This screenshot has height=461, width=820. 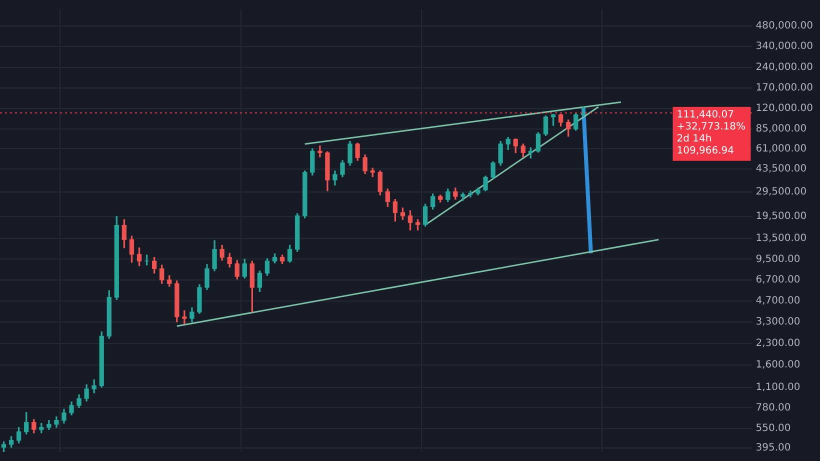 What do you see at coordinates (781, 216) in the screenshot?
I see `y-tick-label: 19,500.00` at bounding box center [781, 216].